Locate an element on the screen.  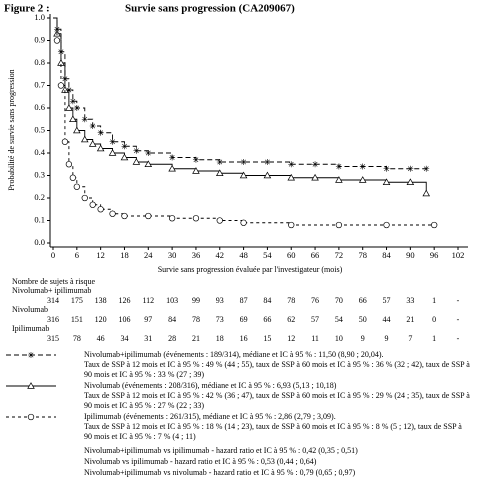
risk-count: 76 is located at coordinates (315, 300).